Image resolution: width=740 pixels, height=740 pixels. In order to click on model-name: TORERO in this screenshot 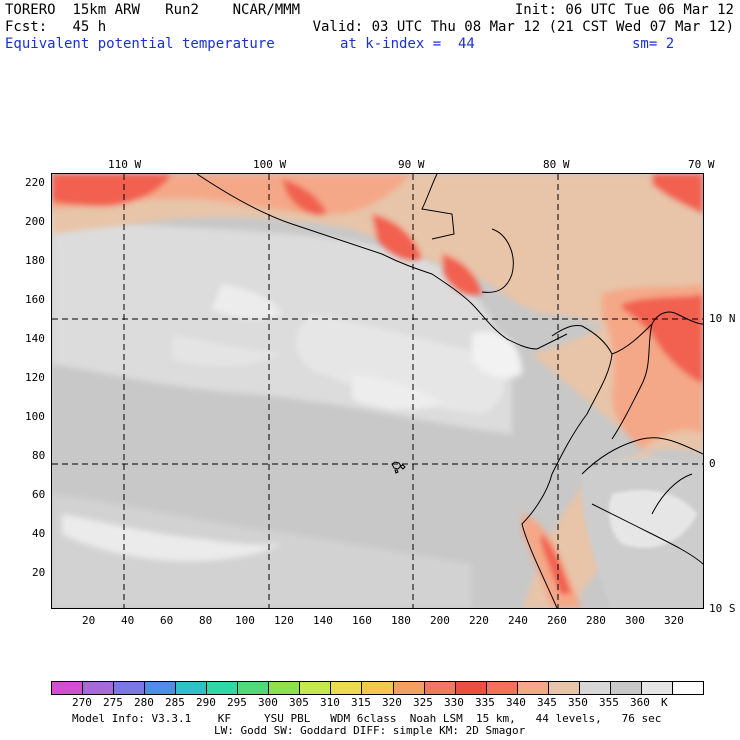, I will do `click(30, 10)`.